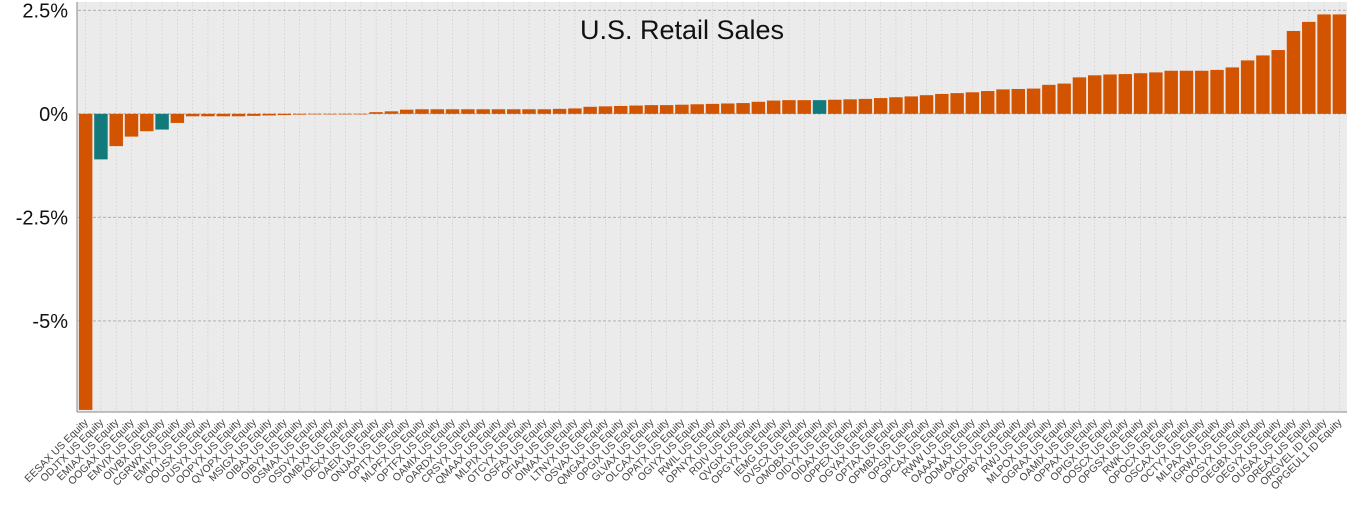 The height and width of the screenshot is (506, 1350). Describe the element at coordinates (45, 11) in the screenshot. I see `y-tick-label: 2.5%` at that location.